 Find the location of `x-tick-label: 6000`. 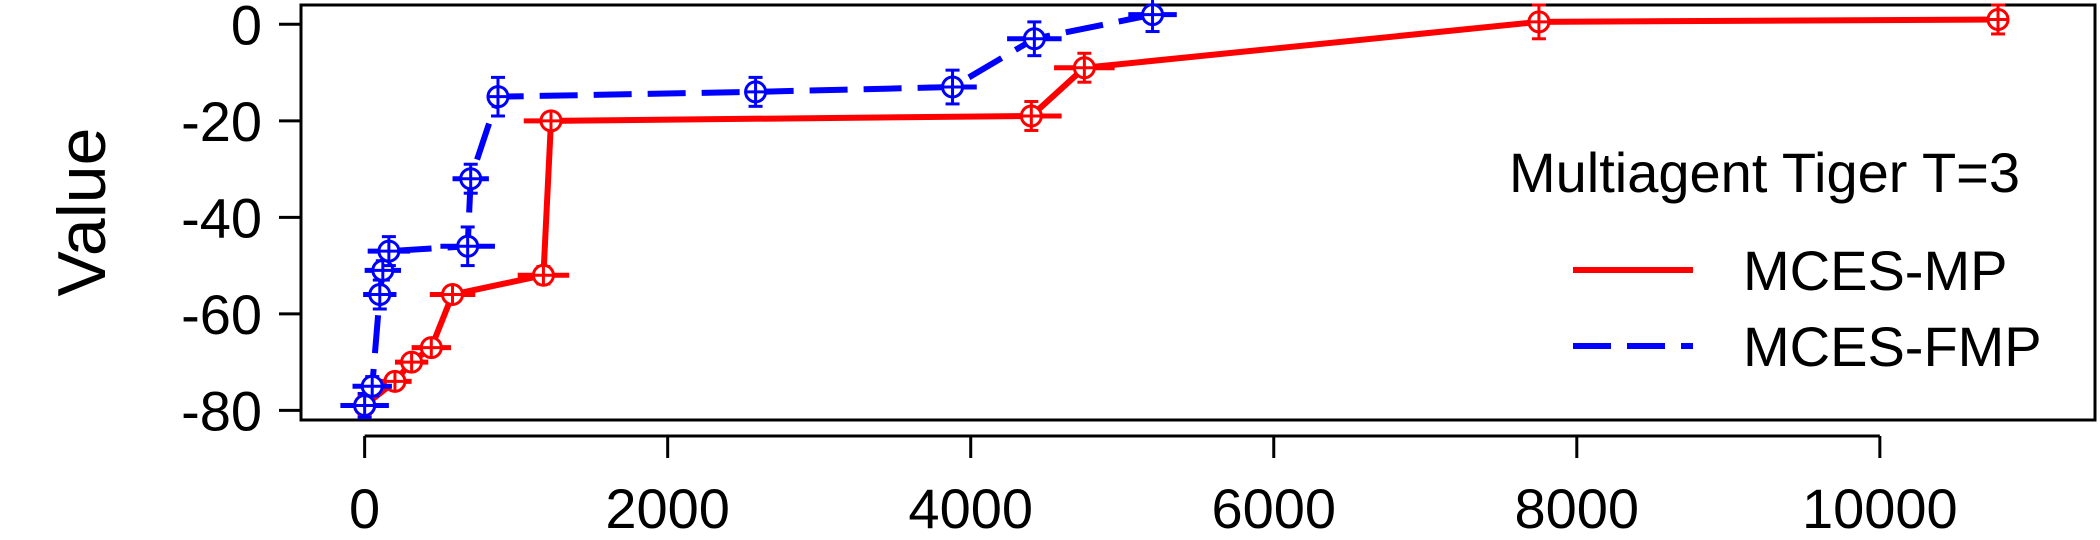

x-tick-label: 6000 is located at coordinates (1273, 508).